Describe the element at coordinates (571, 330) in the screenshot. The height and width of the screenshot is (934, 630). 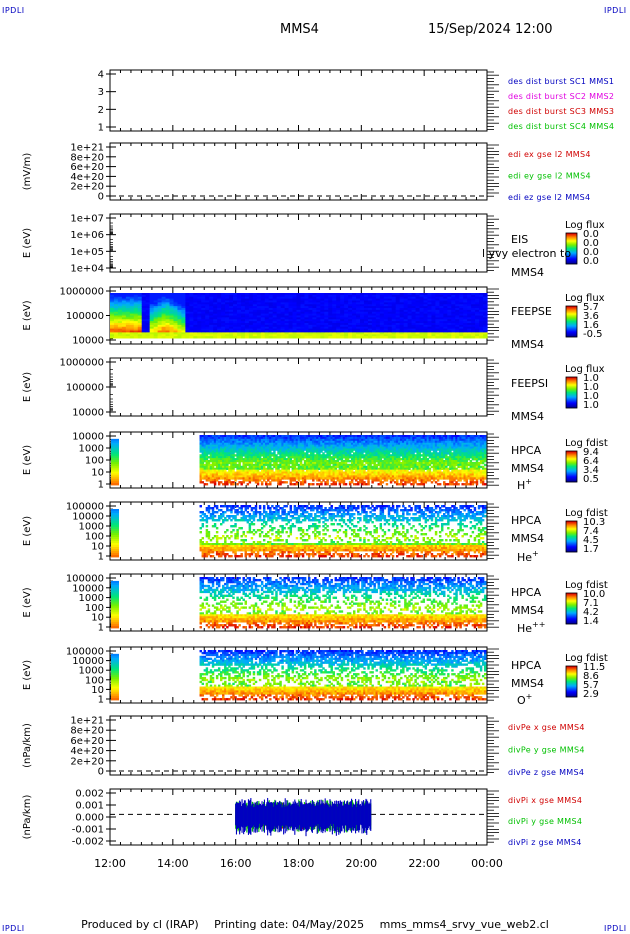
I see `panel-feepse-cbar-cell` at that location.